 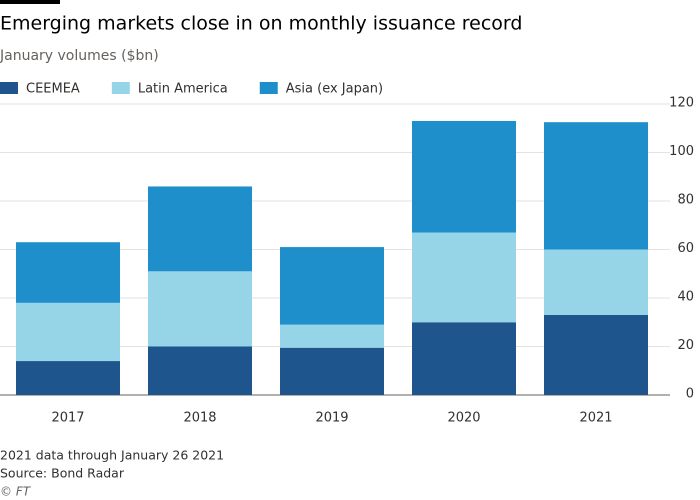 I want to click on brand-bar, so click(x=30, y=2).